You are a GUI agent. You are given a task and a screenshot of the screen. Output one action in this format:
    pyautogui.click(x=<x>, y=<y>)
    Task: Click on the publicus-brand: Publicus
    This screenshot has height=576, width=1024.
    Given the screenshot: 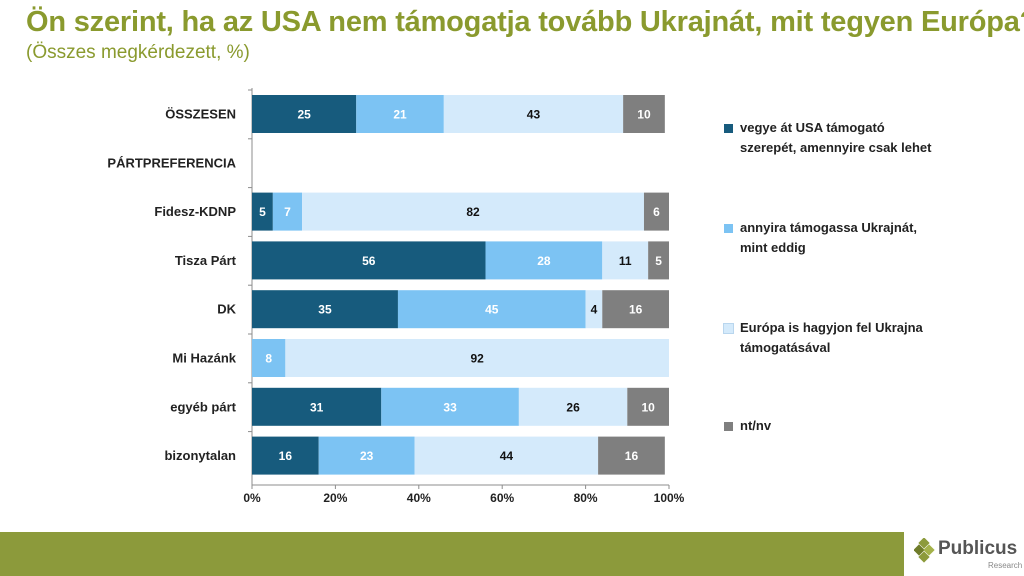 What is the action you would take?
    pyautogui.click(x=978, y=548)
    